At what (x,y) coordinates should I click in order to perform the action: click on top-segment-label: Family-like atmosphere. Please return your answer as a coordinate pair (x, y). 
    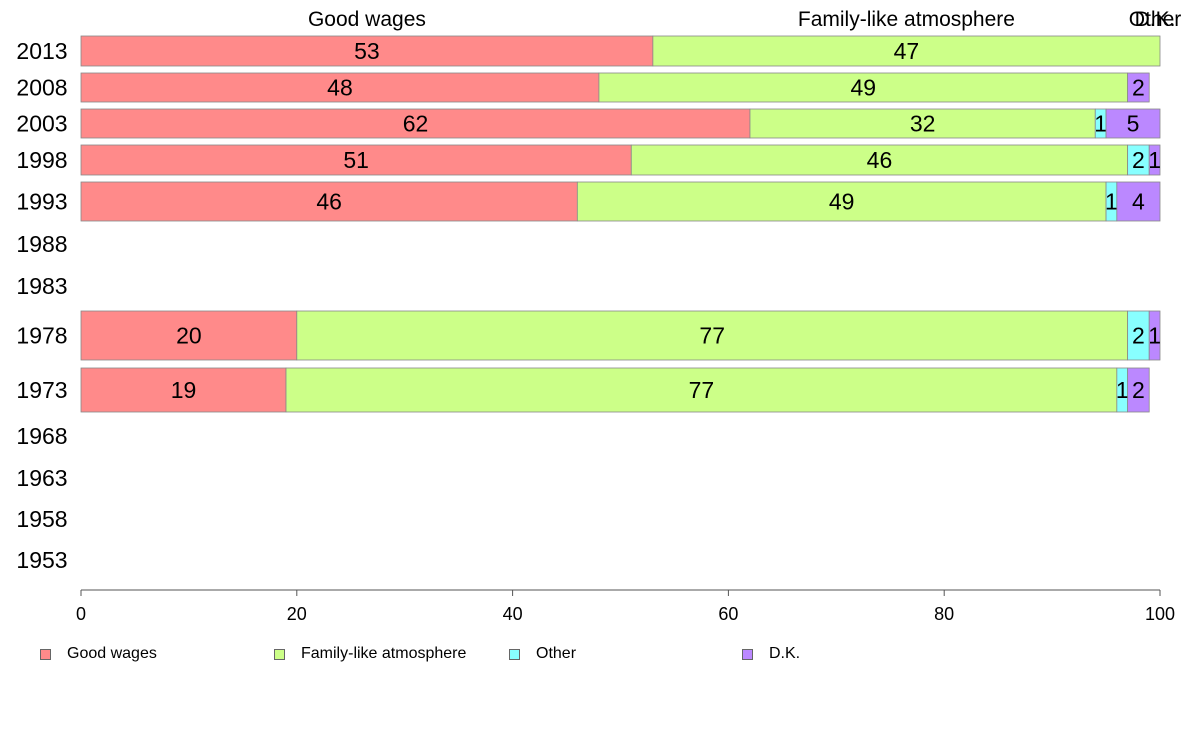
    Looking at the image, I should click on (906, 19).